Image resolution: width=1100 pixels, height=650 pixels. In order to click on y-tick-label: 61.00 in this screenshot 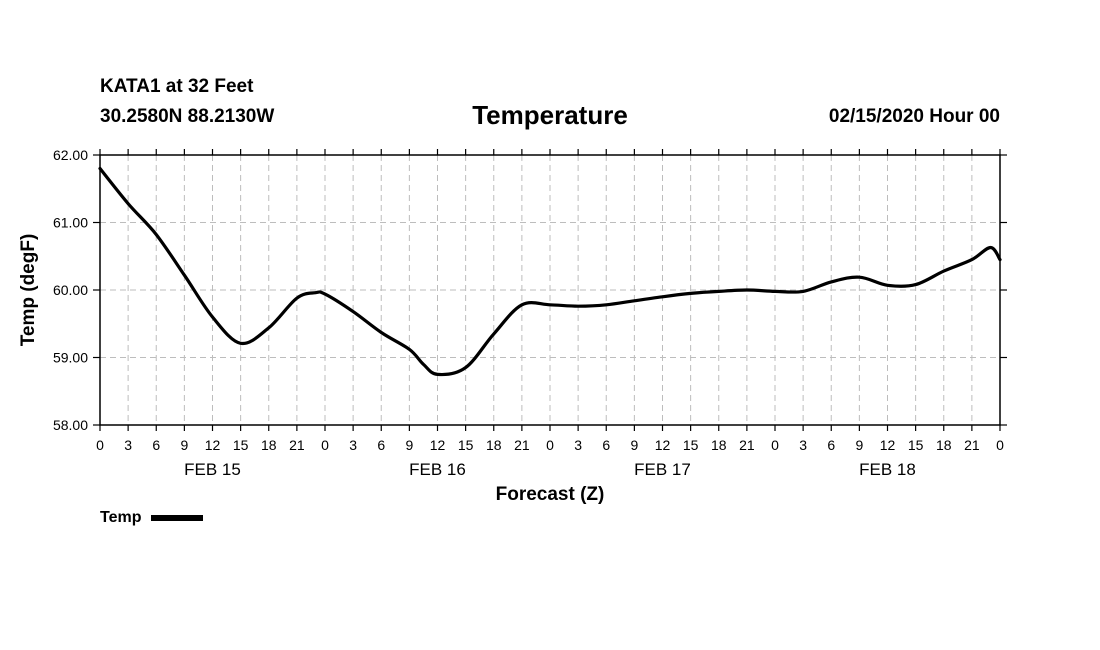, I will do `click(70, 223)`.